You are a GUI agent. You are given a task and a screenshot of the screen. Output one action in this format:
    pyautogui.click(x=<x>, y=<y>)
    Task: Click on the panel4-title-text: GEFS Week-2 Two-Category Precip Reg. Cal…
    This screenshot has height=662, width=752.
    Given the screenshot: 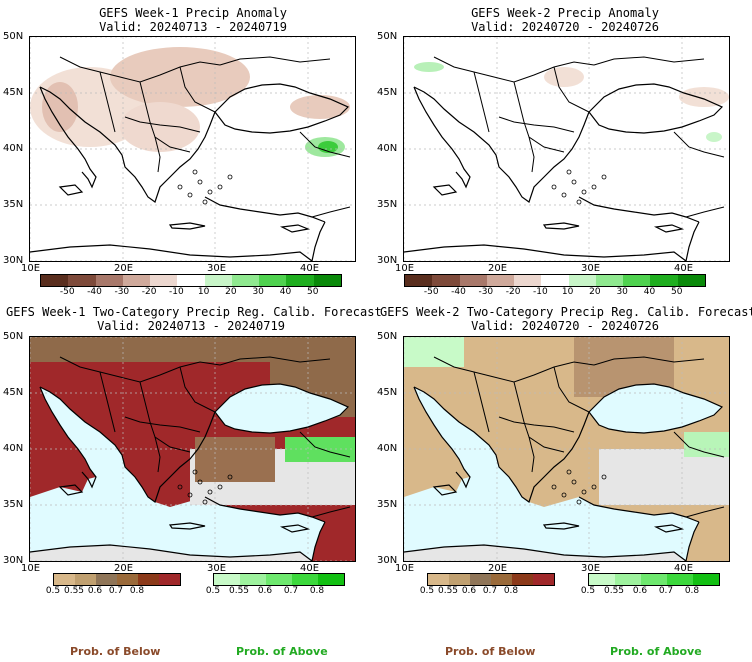 What is the action you would take?
    pyautogui.click(x=566, y=312)
    